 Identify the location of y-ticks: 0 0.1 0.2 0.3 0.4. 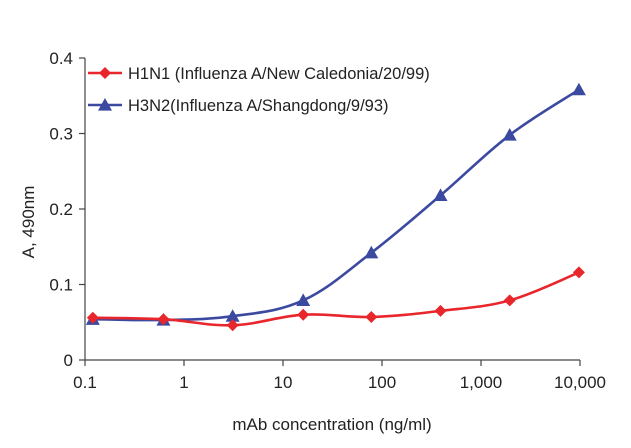
(67, 209).